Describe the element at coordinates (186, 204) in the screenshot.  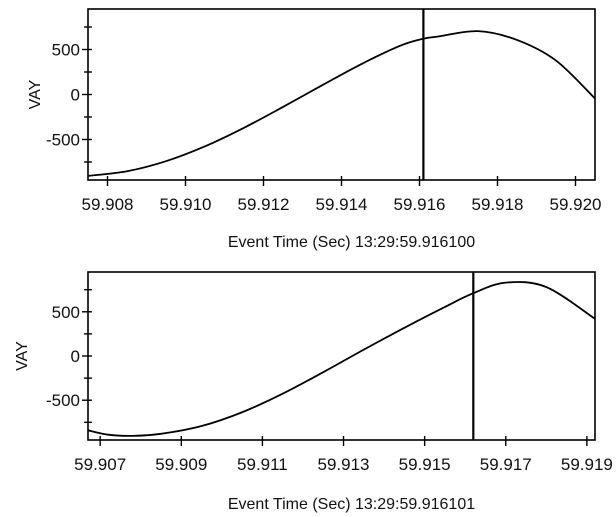
I see `x-tick-label: 59.910` at that location.